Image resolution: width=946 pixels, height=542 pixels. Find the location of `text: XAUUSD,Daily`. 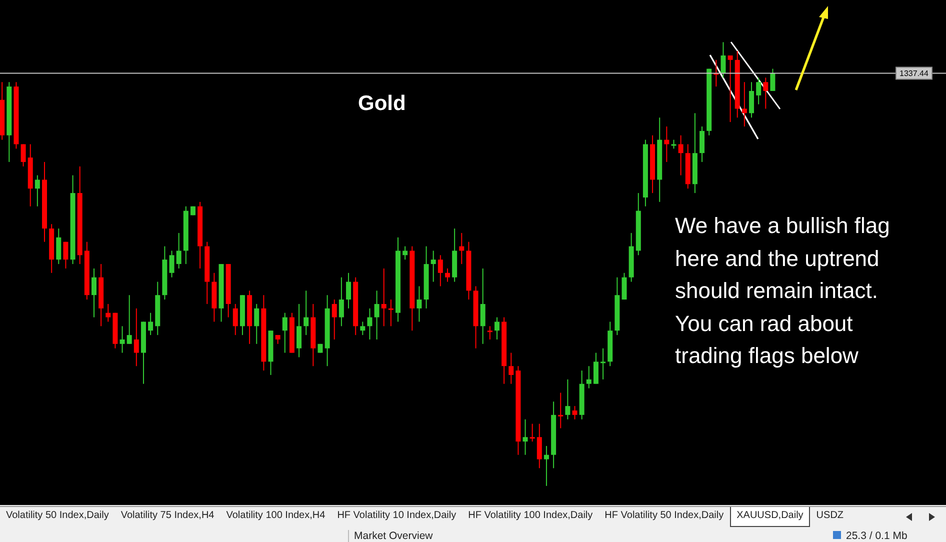

text: XAUUSD,Daily is located at coordinates (770, 517).